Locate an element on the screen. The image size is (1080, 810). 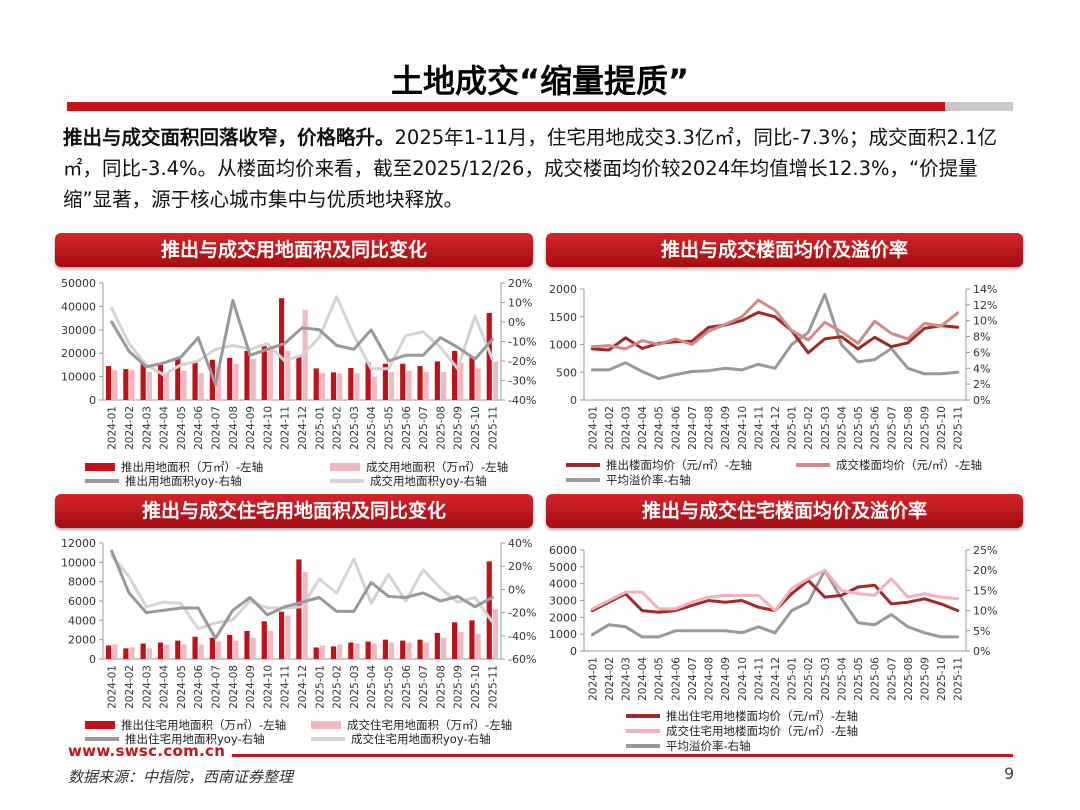
right-tick-label: 20% is located at coordinates (520, 283).